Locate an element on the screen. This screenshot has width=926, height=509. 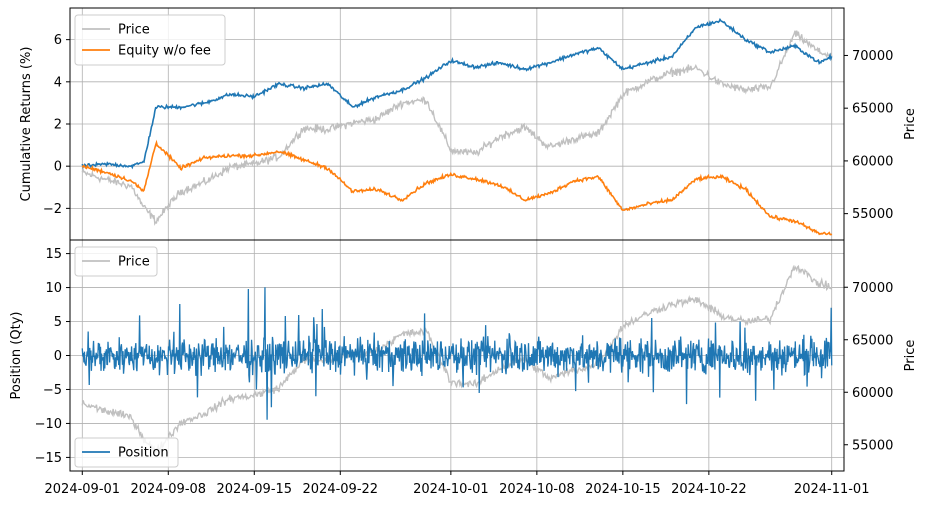
bottom-left-tick-label: 0 is located at coordinates (58, 356).